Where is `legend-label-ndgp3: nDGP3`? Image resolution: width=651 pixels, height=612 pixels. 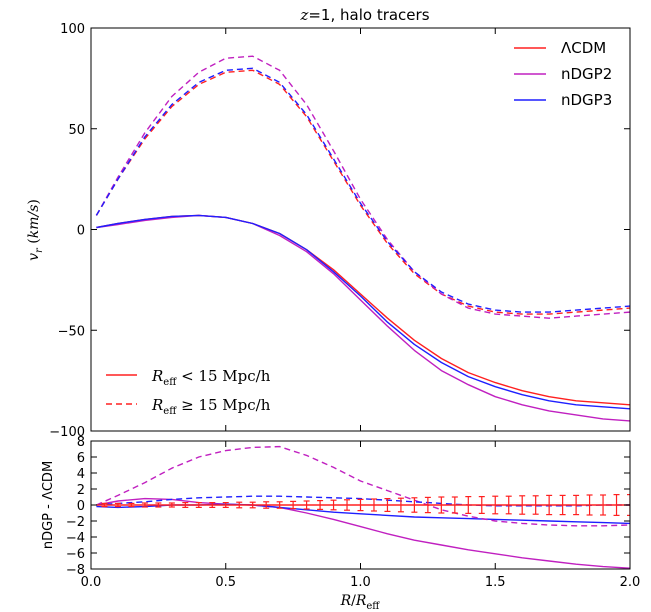 legend-label-ndgp3: nDGP3 is located at coordinates (586, 100).